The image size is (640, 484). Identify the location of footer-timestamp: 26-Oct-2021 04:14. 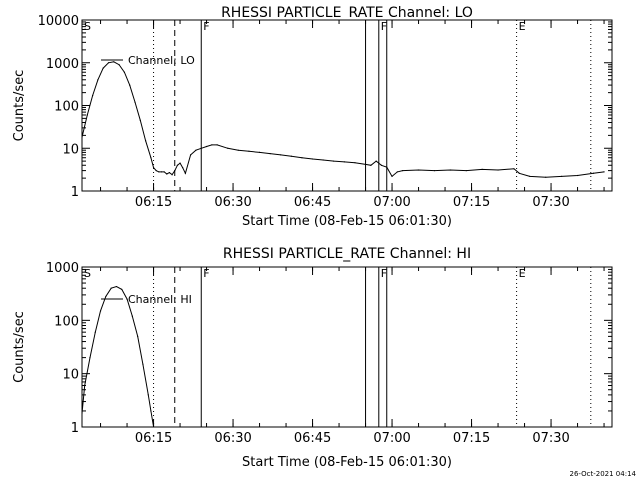
(603, 474).